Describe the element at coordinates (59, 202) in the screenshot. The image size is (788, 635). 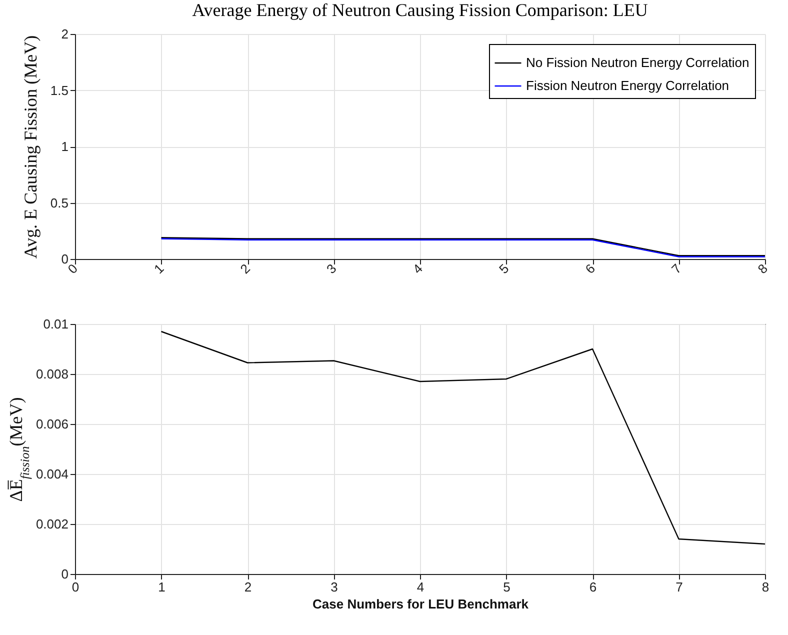
I see `y-tick-label: 0.5` at that location.